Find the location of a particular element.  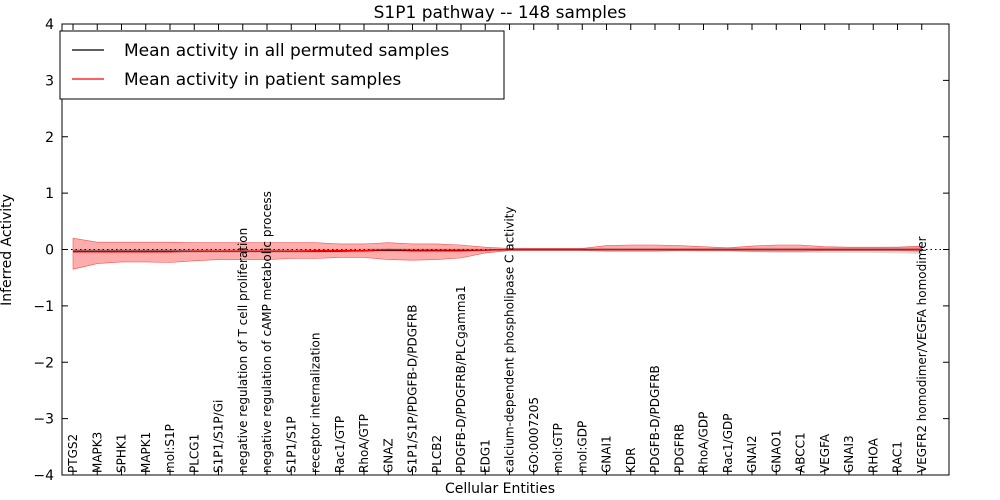

x-tick-label: EDG1 is located at coordinates (485, 456).